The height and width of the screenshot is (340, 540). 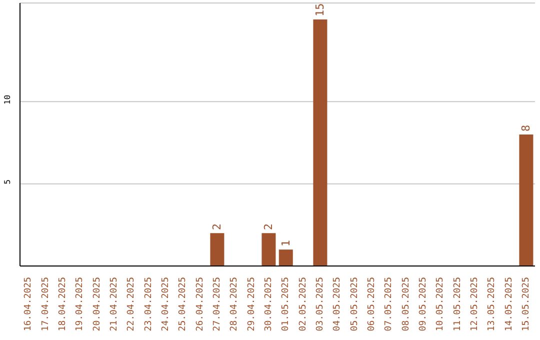 What do you see at coordinates (285, 243) in the screenshot?
I see `data-label: 1` at bounding box center [285, 243].